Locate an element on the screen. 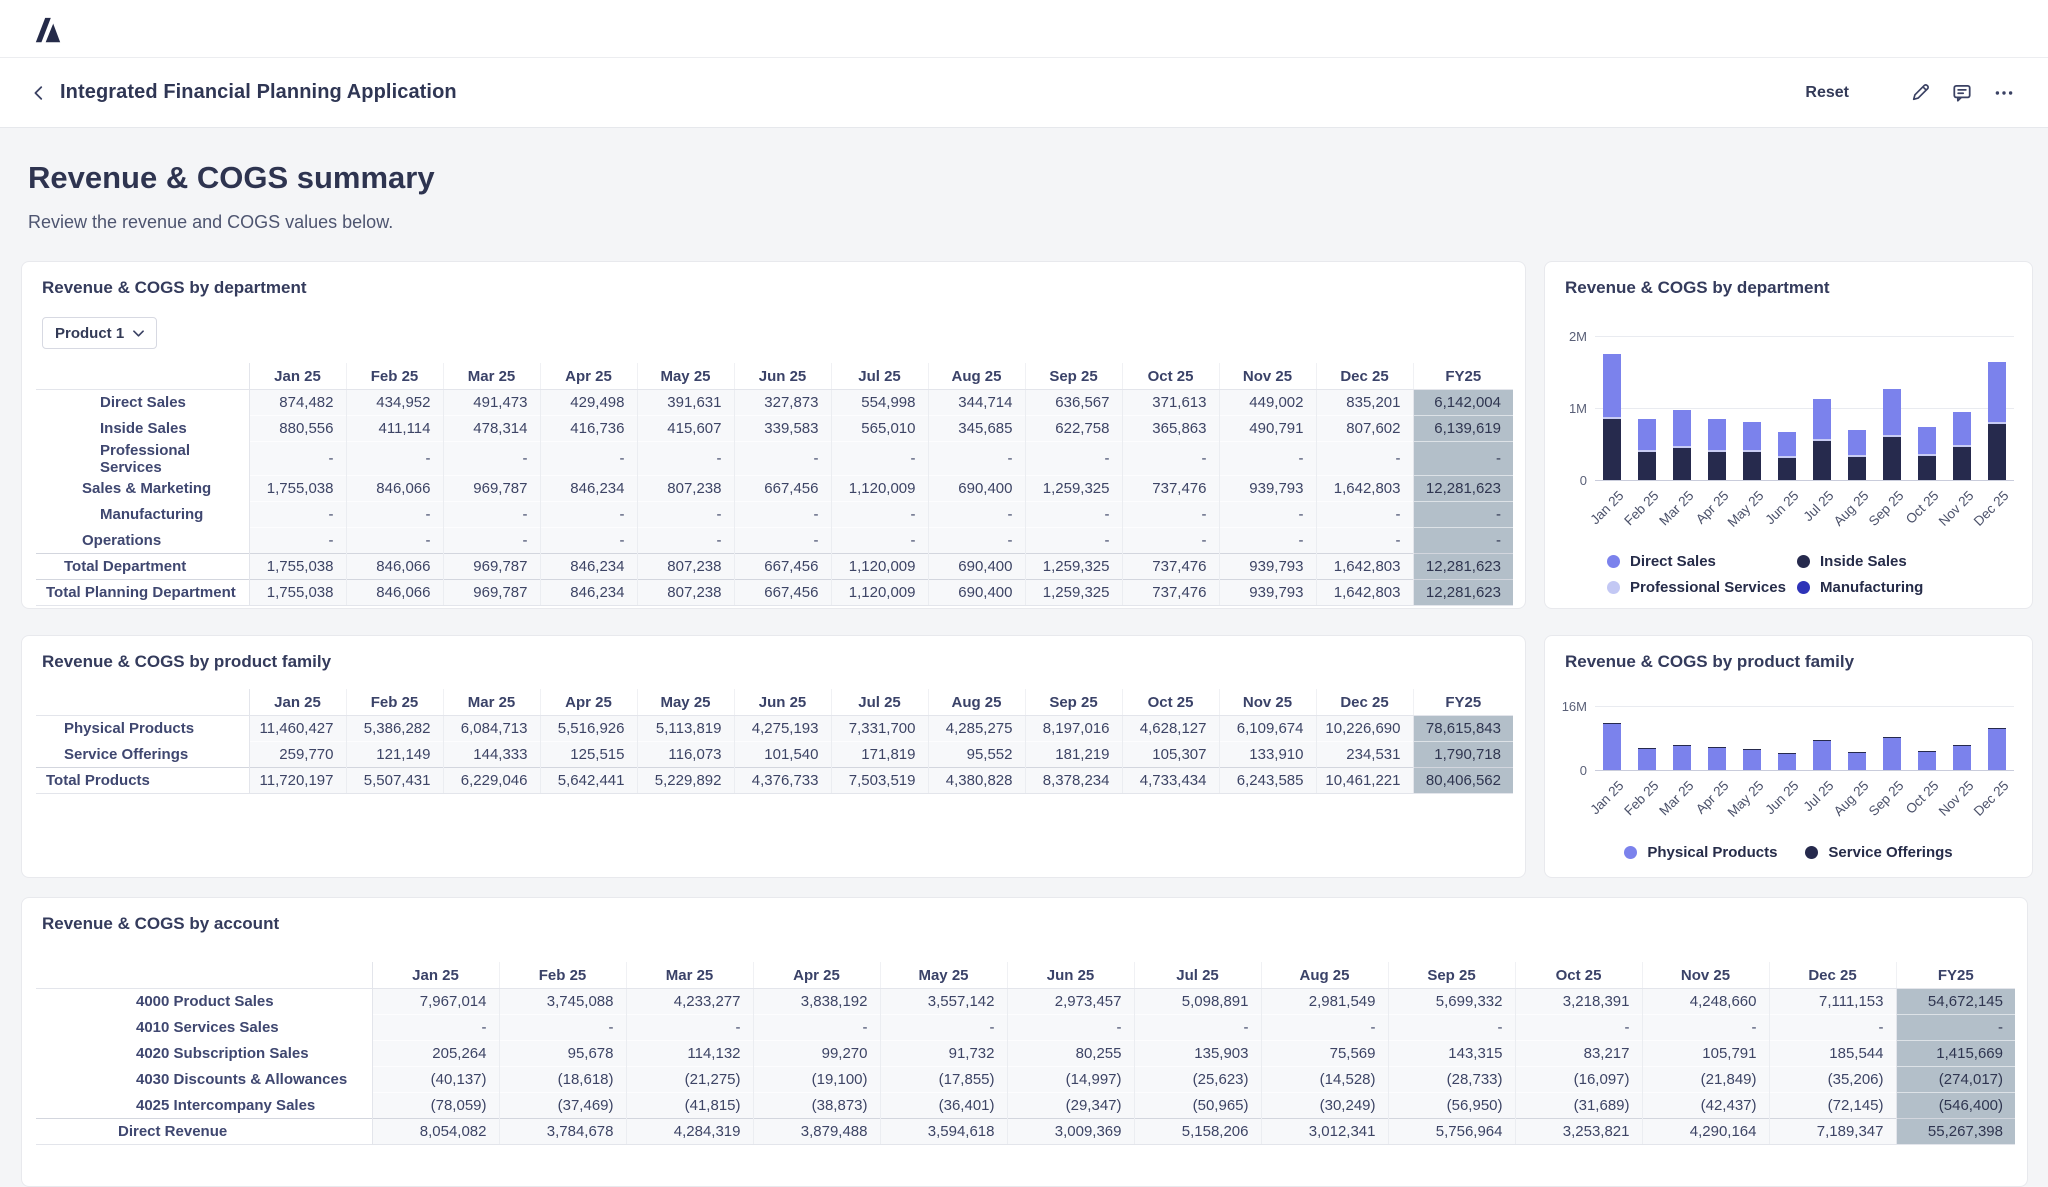  data-cell: 105,791 is located at coordinates (1705, 1054).